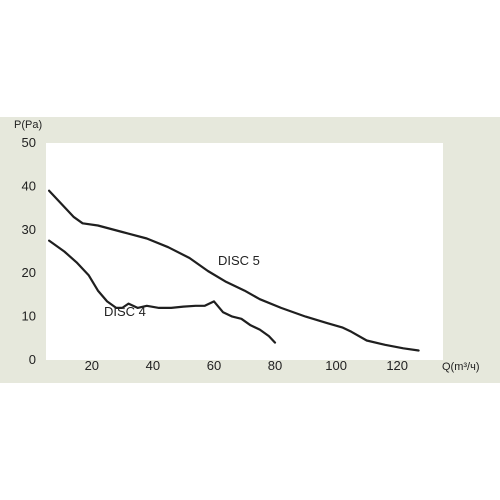 Image resolution: width=500 pixels, height=500 pixels. I want to click on y-tick-label: 0, so click(32, 359).